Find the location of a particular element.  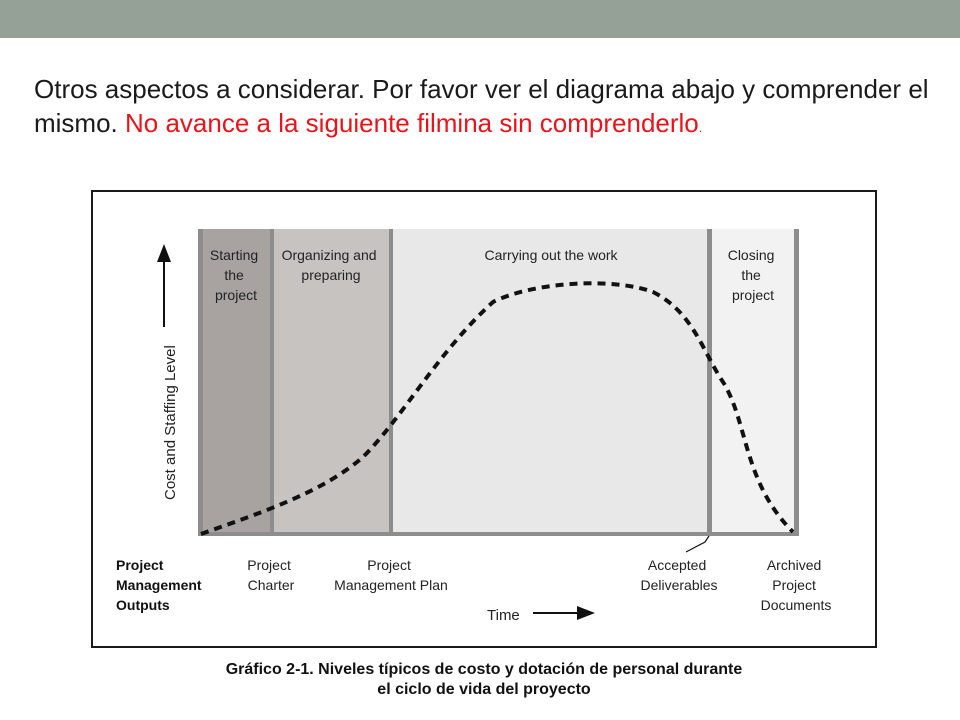

x-axis-label: Time is located at coordinates (503, 615).